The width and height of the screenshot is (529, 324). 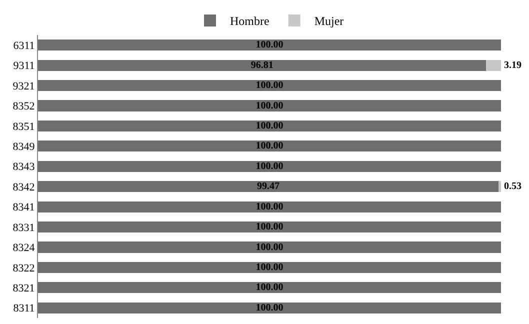 What do you see at coordinates (24, 248) in the screenshot?
I see `y-tick-label: 8324` at bounding box center [24, 248].